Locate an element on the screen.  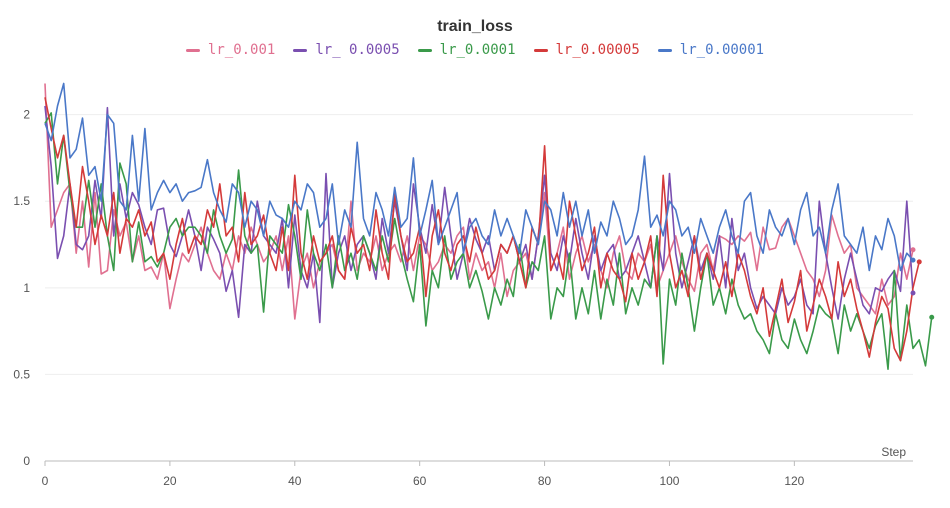
legend-label: lr_0.001 is located at coordinates (241, 50).